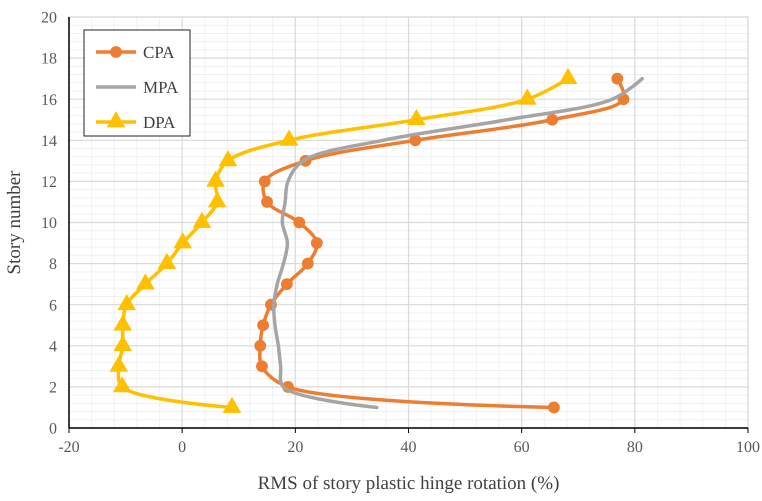  What do you see at coordinates (295, 447) in the screenshot?
I see `x-tick-label: 20` at bounding box center [295, 447].